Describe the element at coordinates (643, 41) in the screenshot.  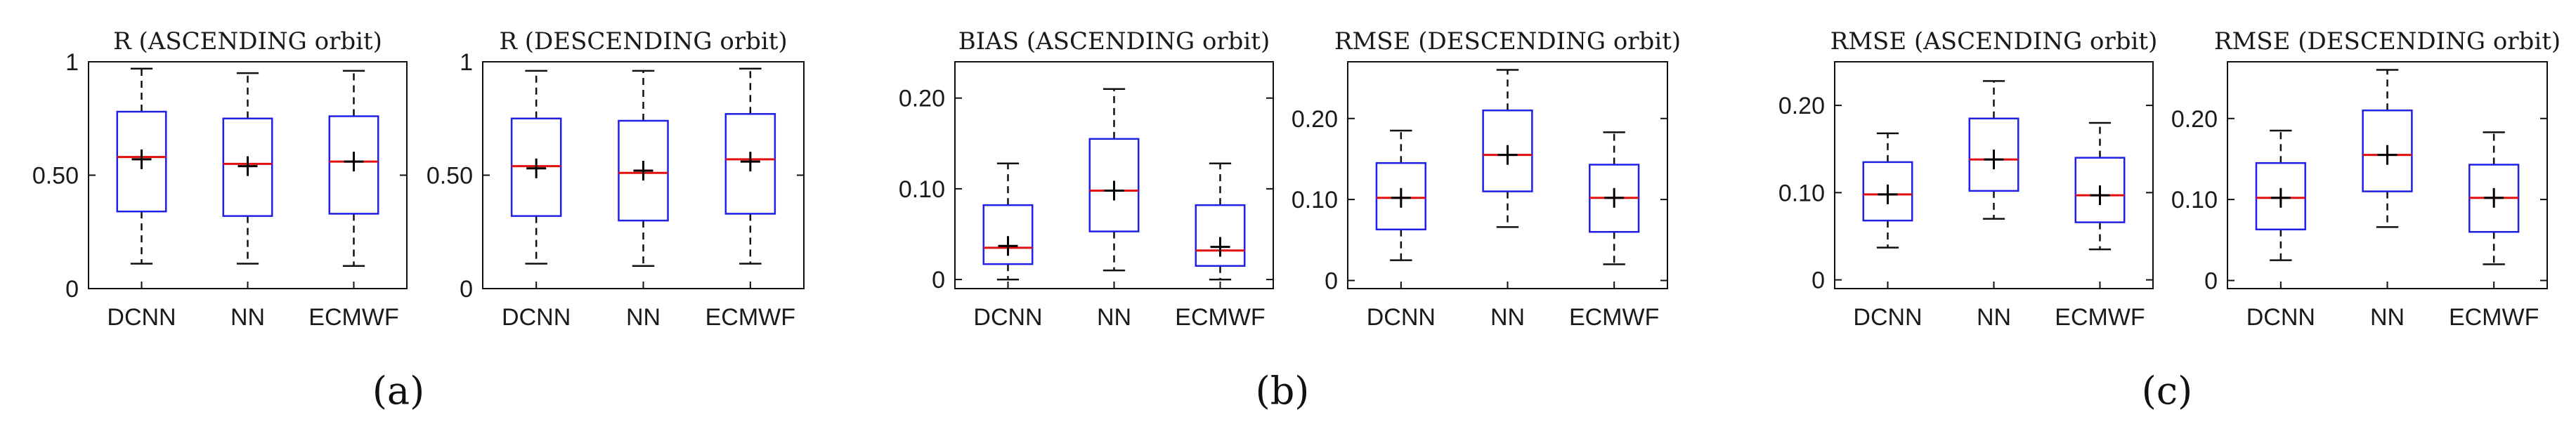
I see `chart-title: R (DESCENDING orbit)` at that location.